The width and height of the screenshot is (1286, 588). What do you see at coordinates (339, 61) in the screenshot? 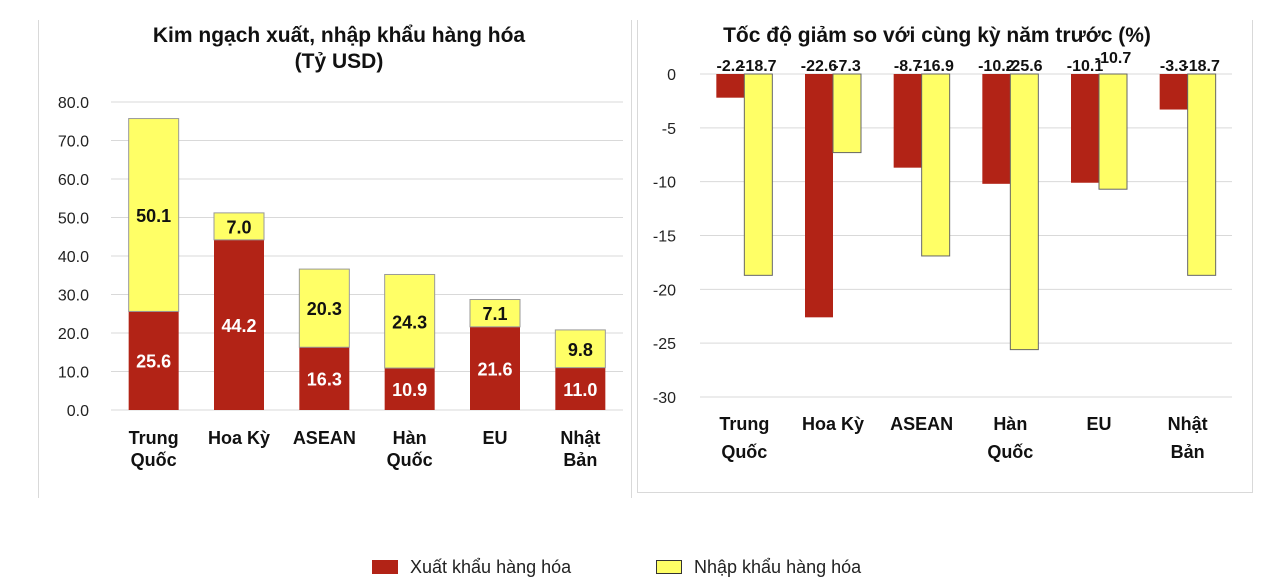
I see `chart-subtitle: (Tỷ USD)` at bounding box center [339, 61].